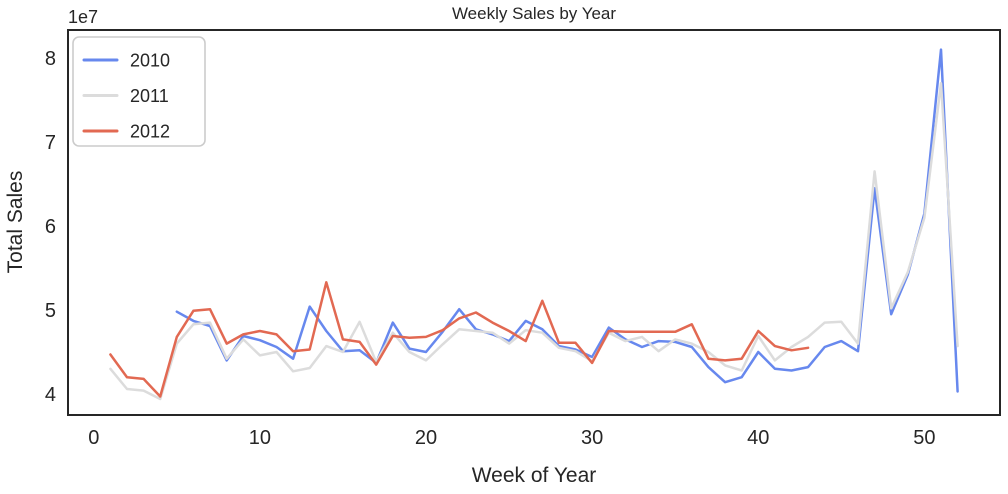 The height and width of the screenshot is (494, 1008). Describe the element at coordinates (260, 438) in the screenshot. I see `x-tick-label-10: 10` at that location.